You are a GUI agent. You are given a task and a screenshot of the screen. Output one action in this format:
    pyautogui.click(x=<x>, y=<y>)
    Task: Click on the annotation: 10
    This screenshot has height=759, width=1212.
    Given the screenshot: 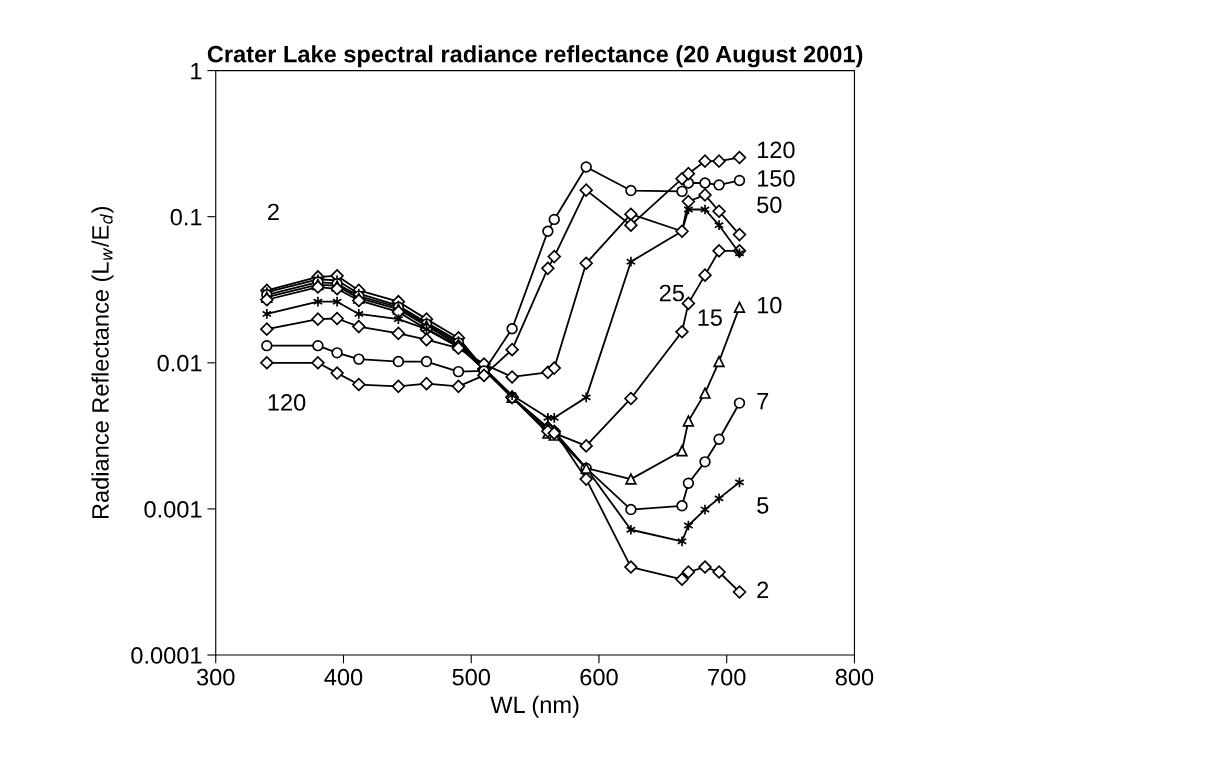 What is the action you would take?
    pyautogui.click(x=769, y=305)
    